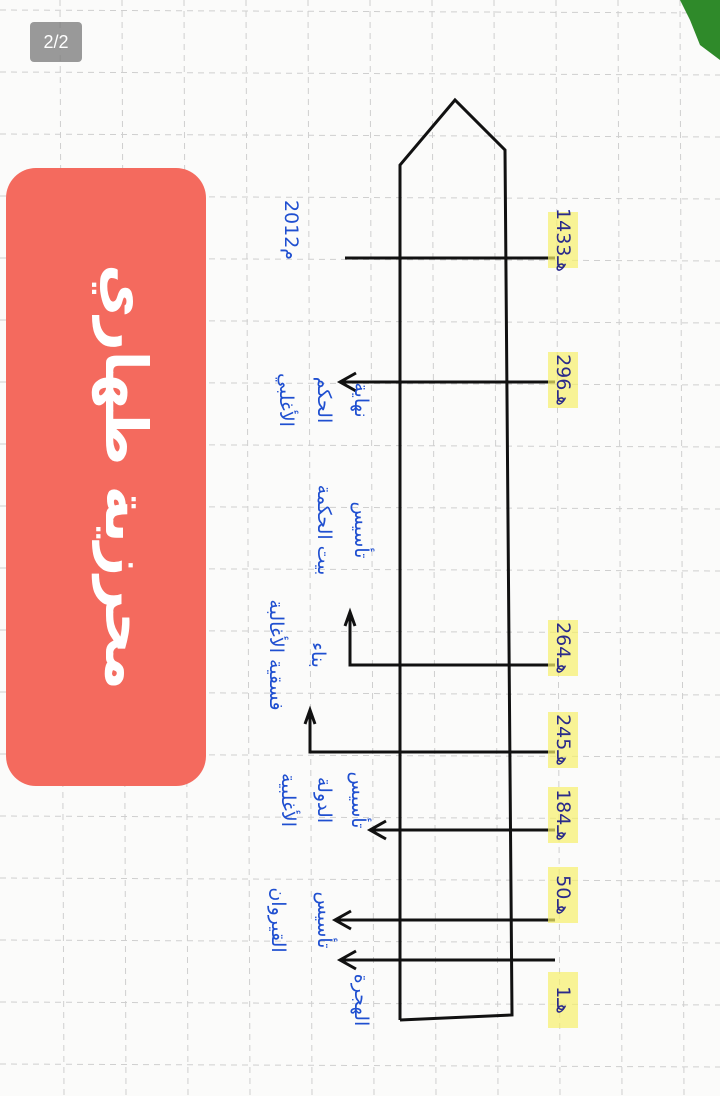 Image resolution: width=720 pixels, height=1096 pixels. I want to click on green-corner, so click(700, 30).